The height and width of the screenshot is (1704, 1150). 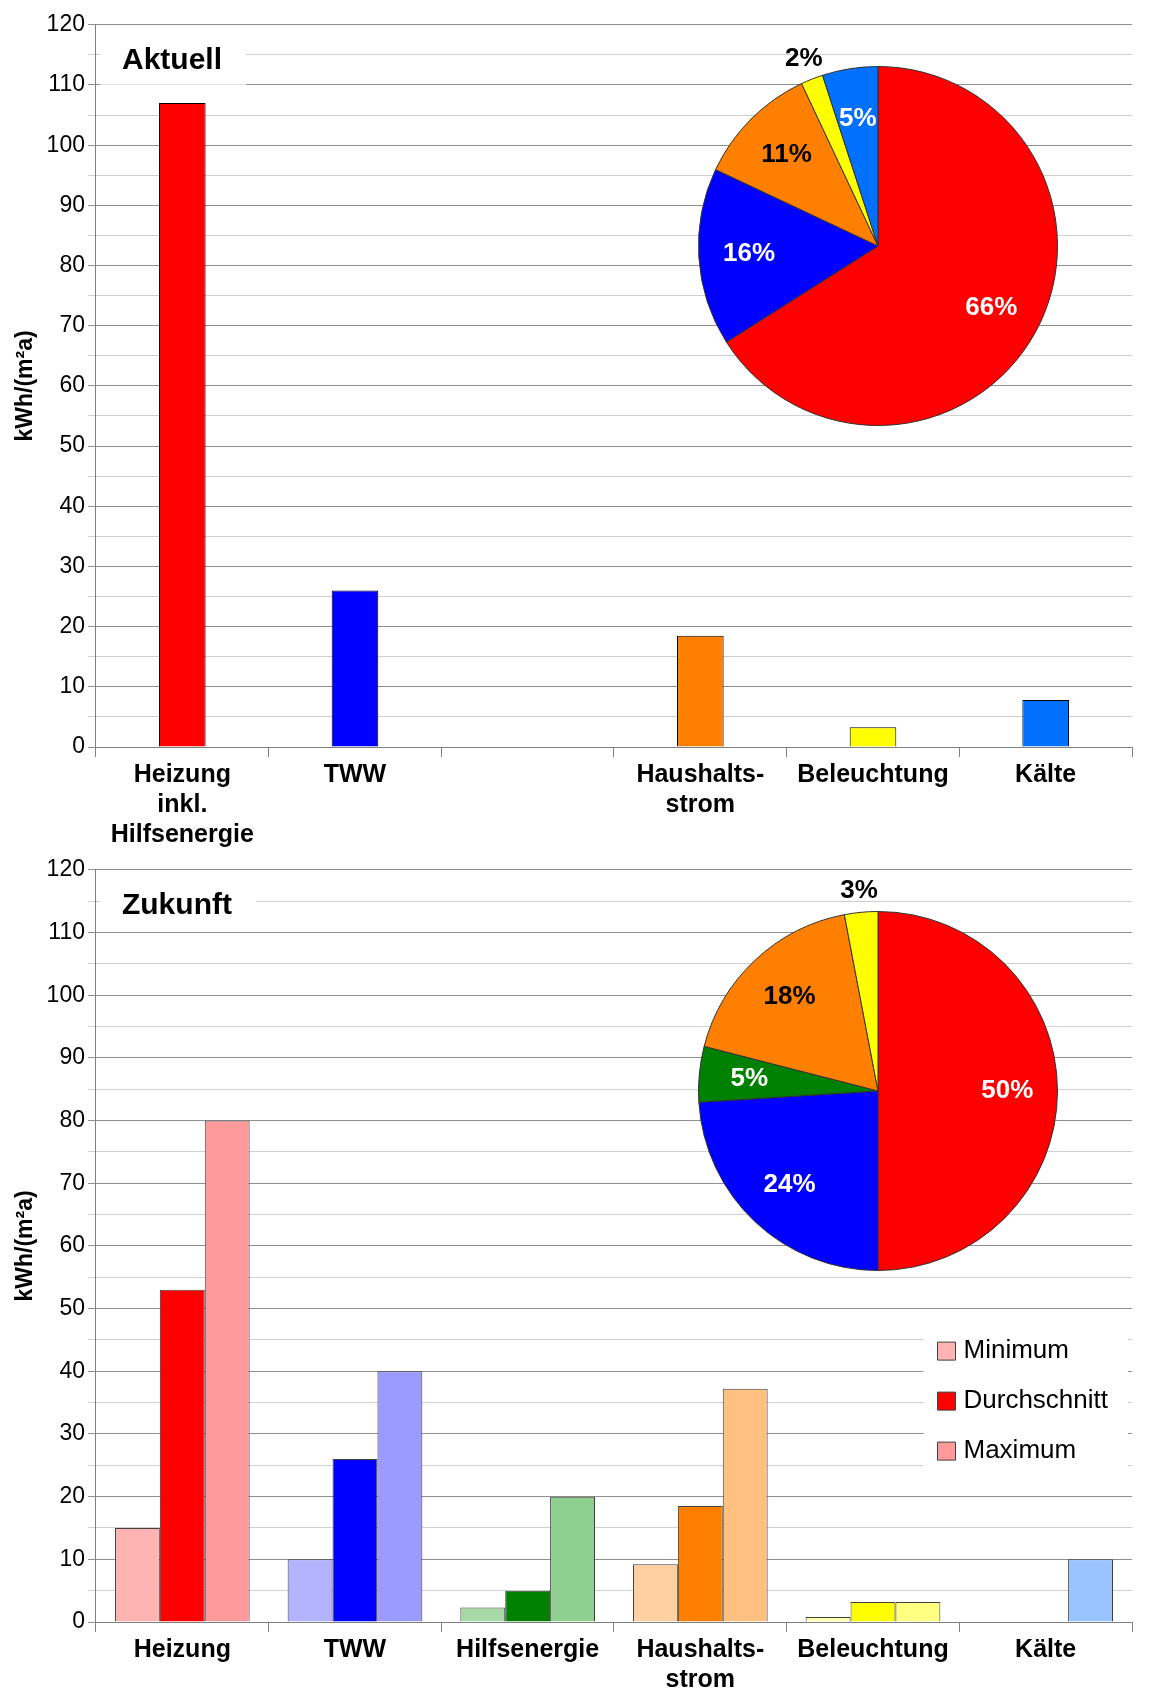 What do you see at coordinates (528, 1647) in the screenshot?
I see `x-tick-label: Hilfsenergie` at bounding box center [528, 1647].